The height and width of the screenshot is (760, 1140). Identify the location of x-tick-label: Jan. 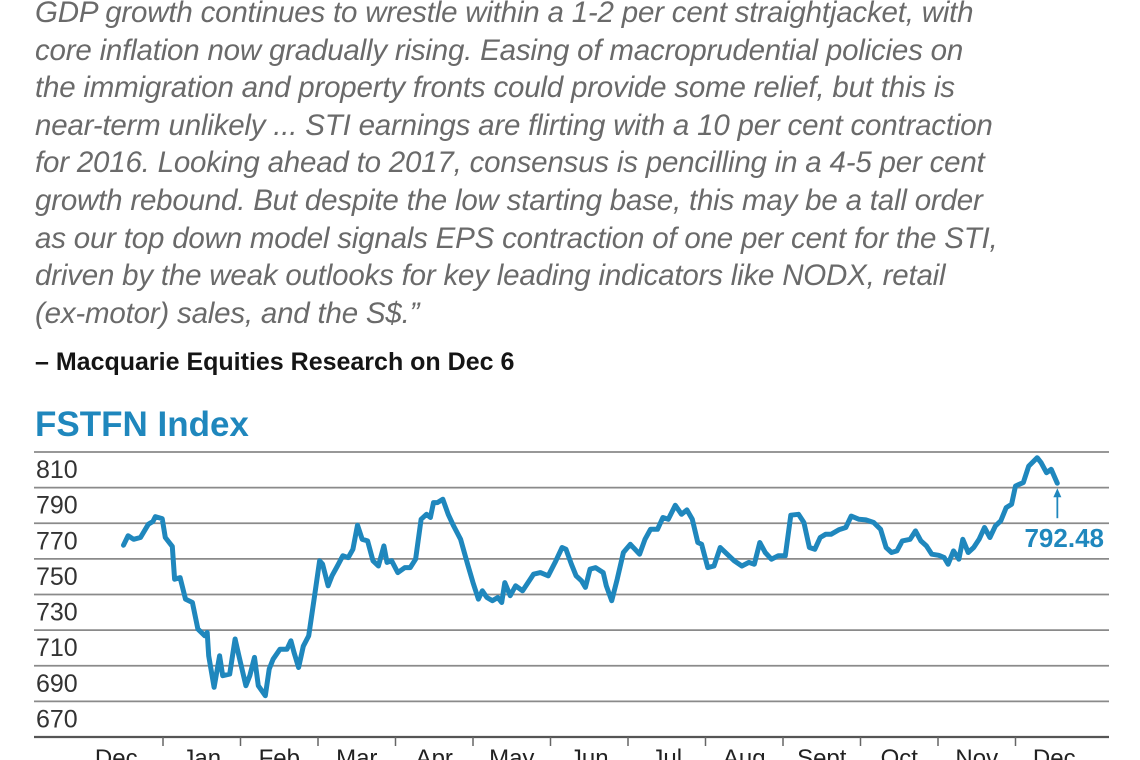
(201, 752).